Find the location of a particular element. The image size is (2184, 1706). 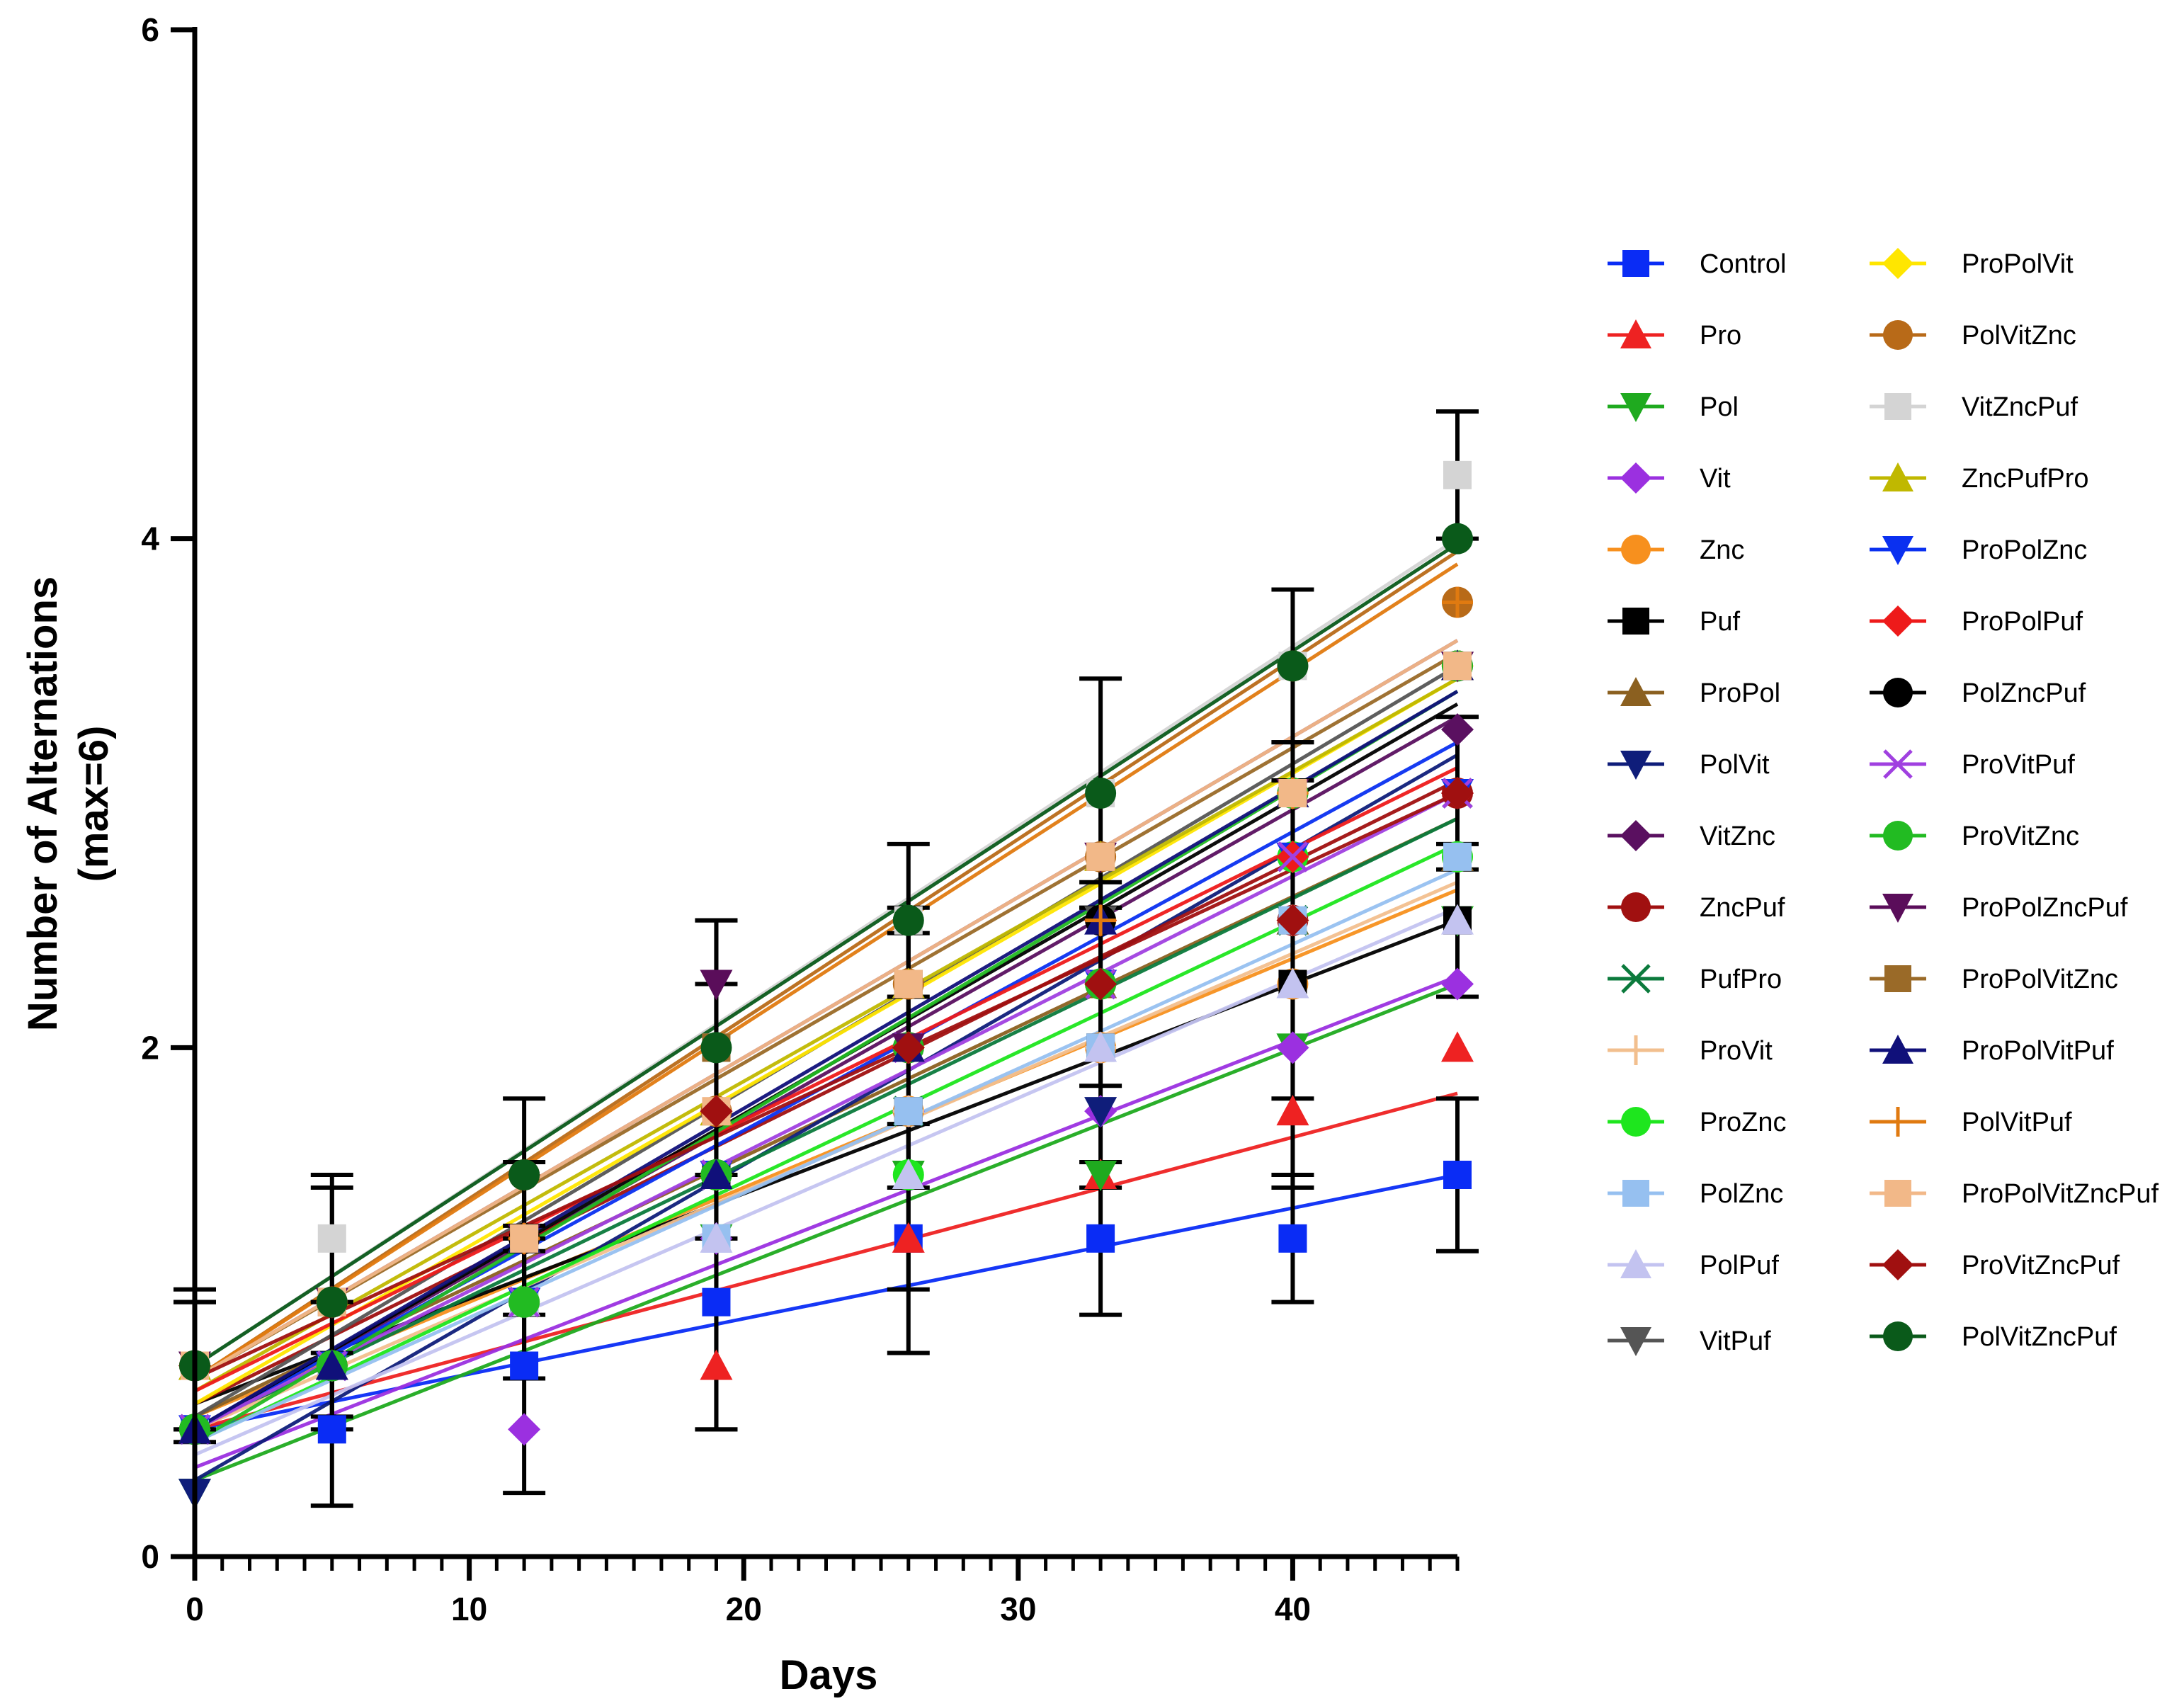

point-polznc-26-shape is located at coordinates (909, 1111).